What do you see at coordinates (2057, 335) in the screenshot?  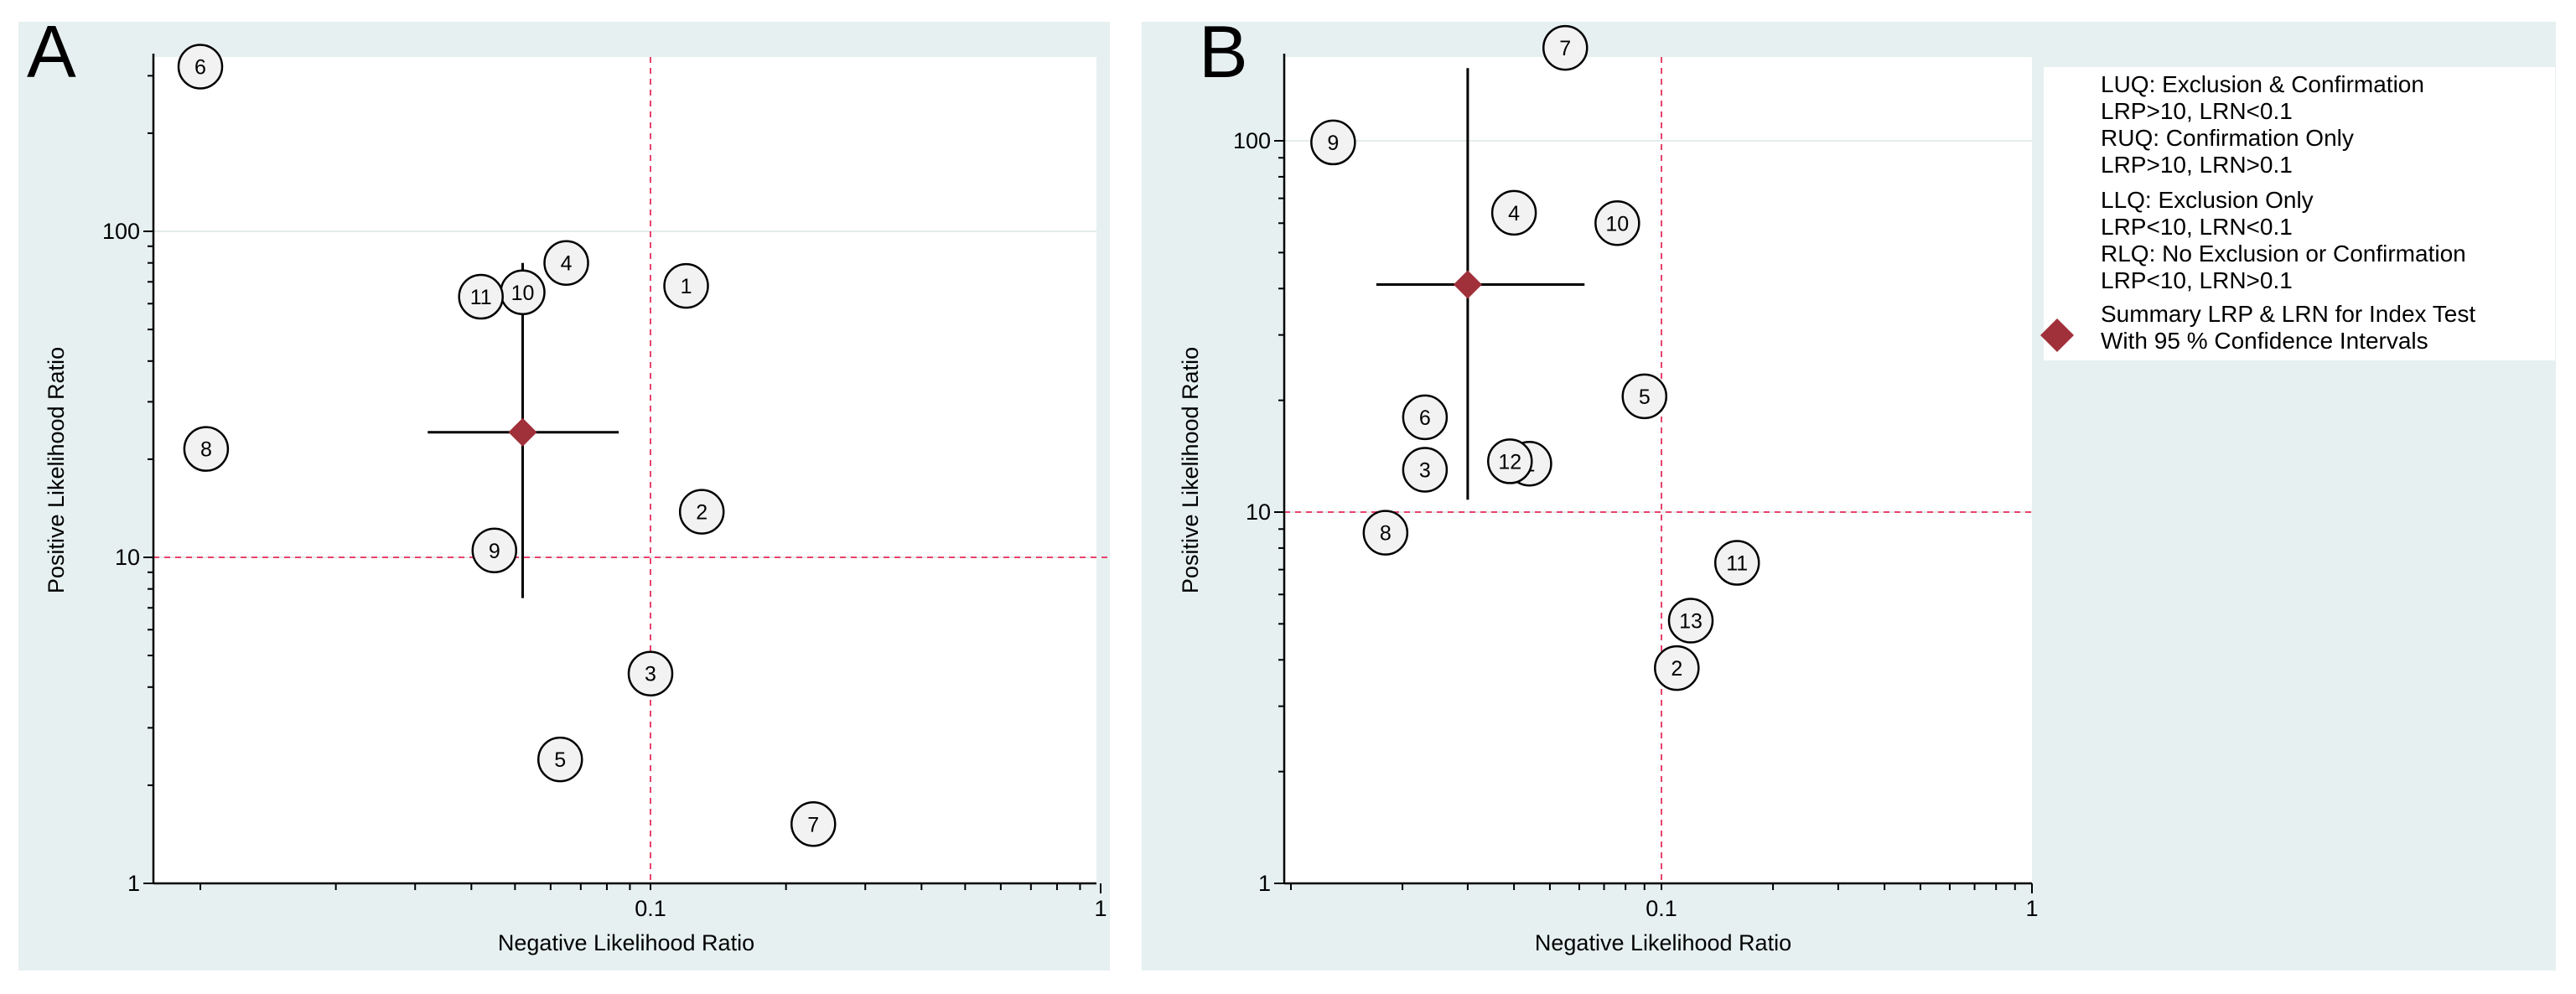 I see `legend-summary-diamond` at bounding box center [2057, 335].